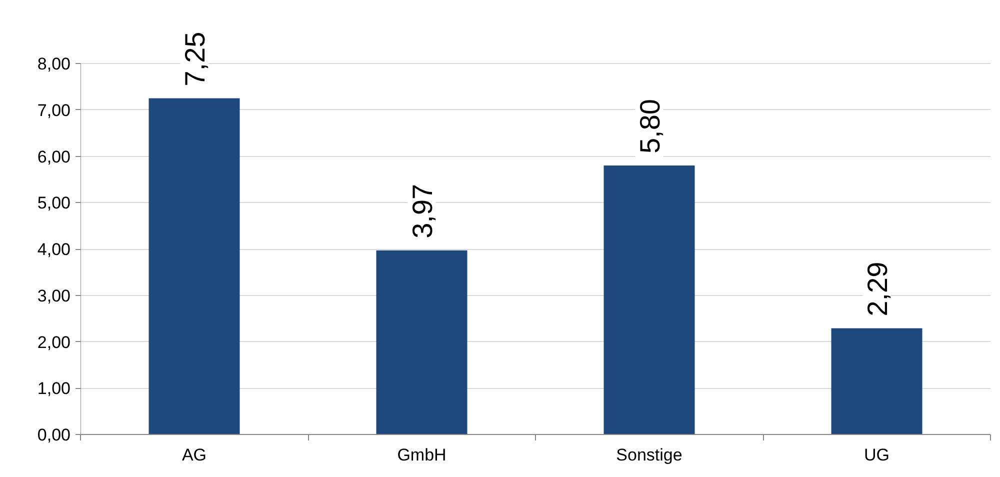 The width and height of the screenshot is (1000, 477). What do you see at coordinates (649, 455) in the screenshot?
I see `x-tick-label: Sonstige` at bounding box center [649, 455].